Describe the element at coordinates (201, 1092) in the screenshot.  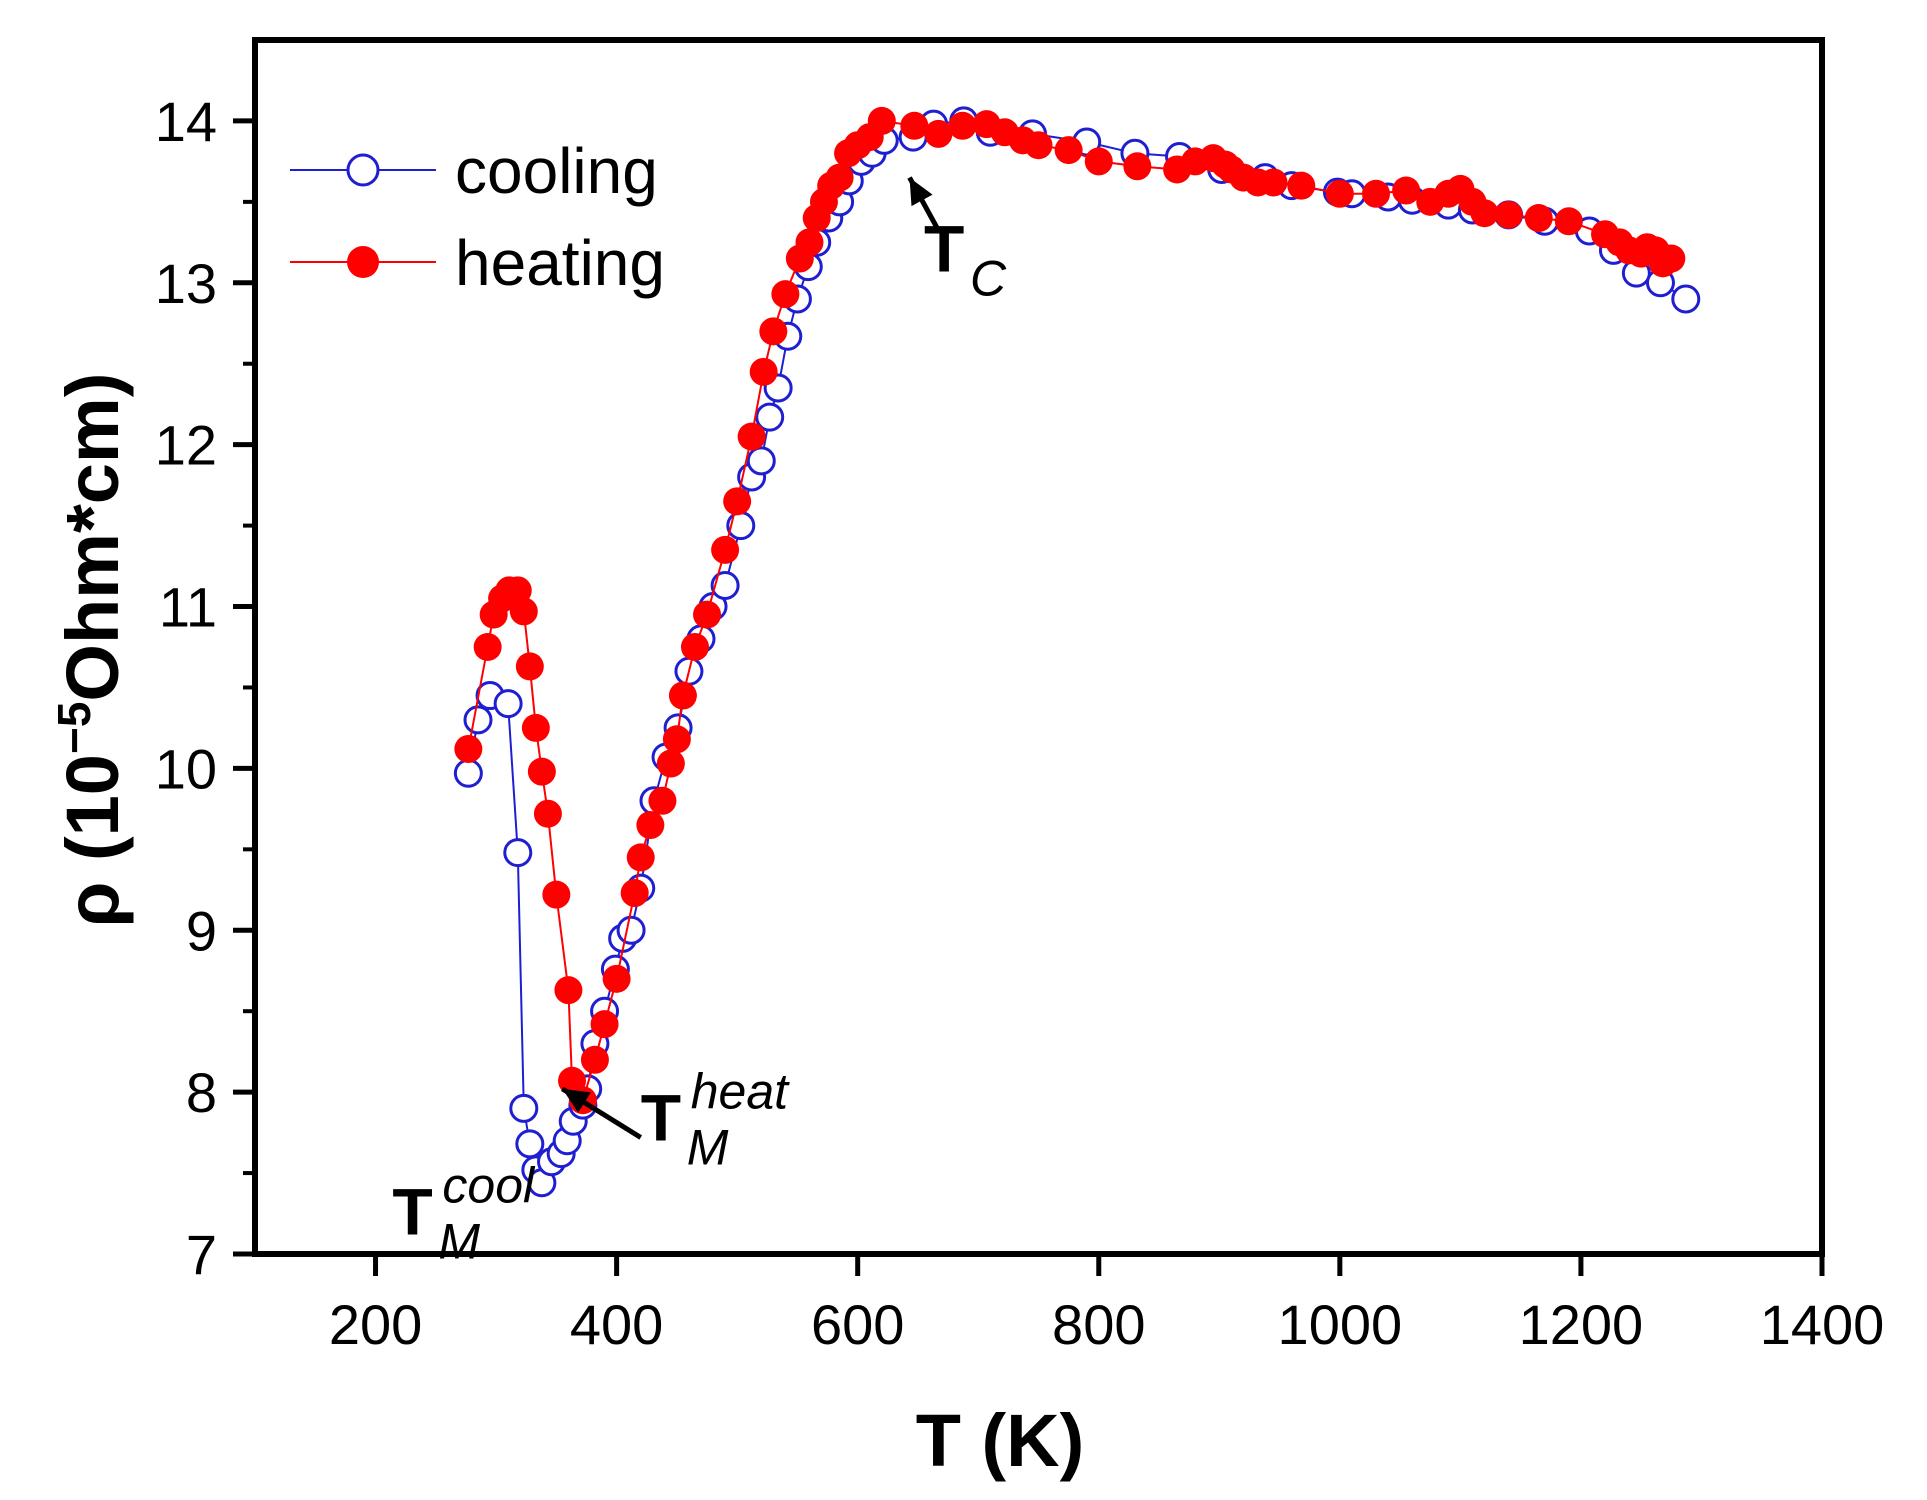
I see `y-tick-label: 8` at that location.